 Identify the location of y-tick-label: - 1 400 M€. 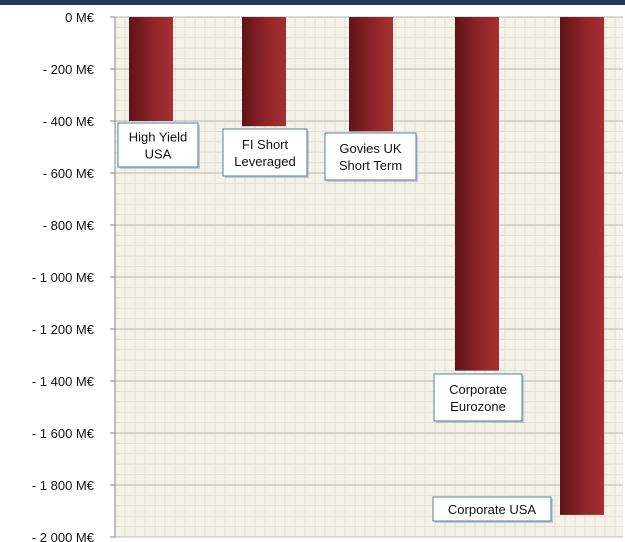
(63, 381).